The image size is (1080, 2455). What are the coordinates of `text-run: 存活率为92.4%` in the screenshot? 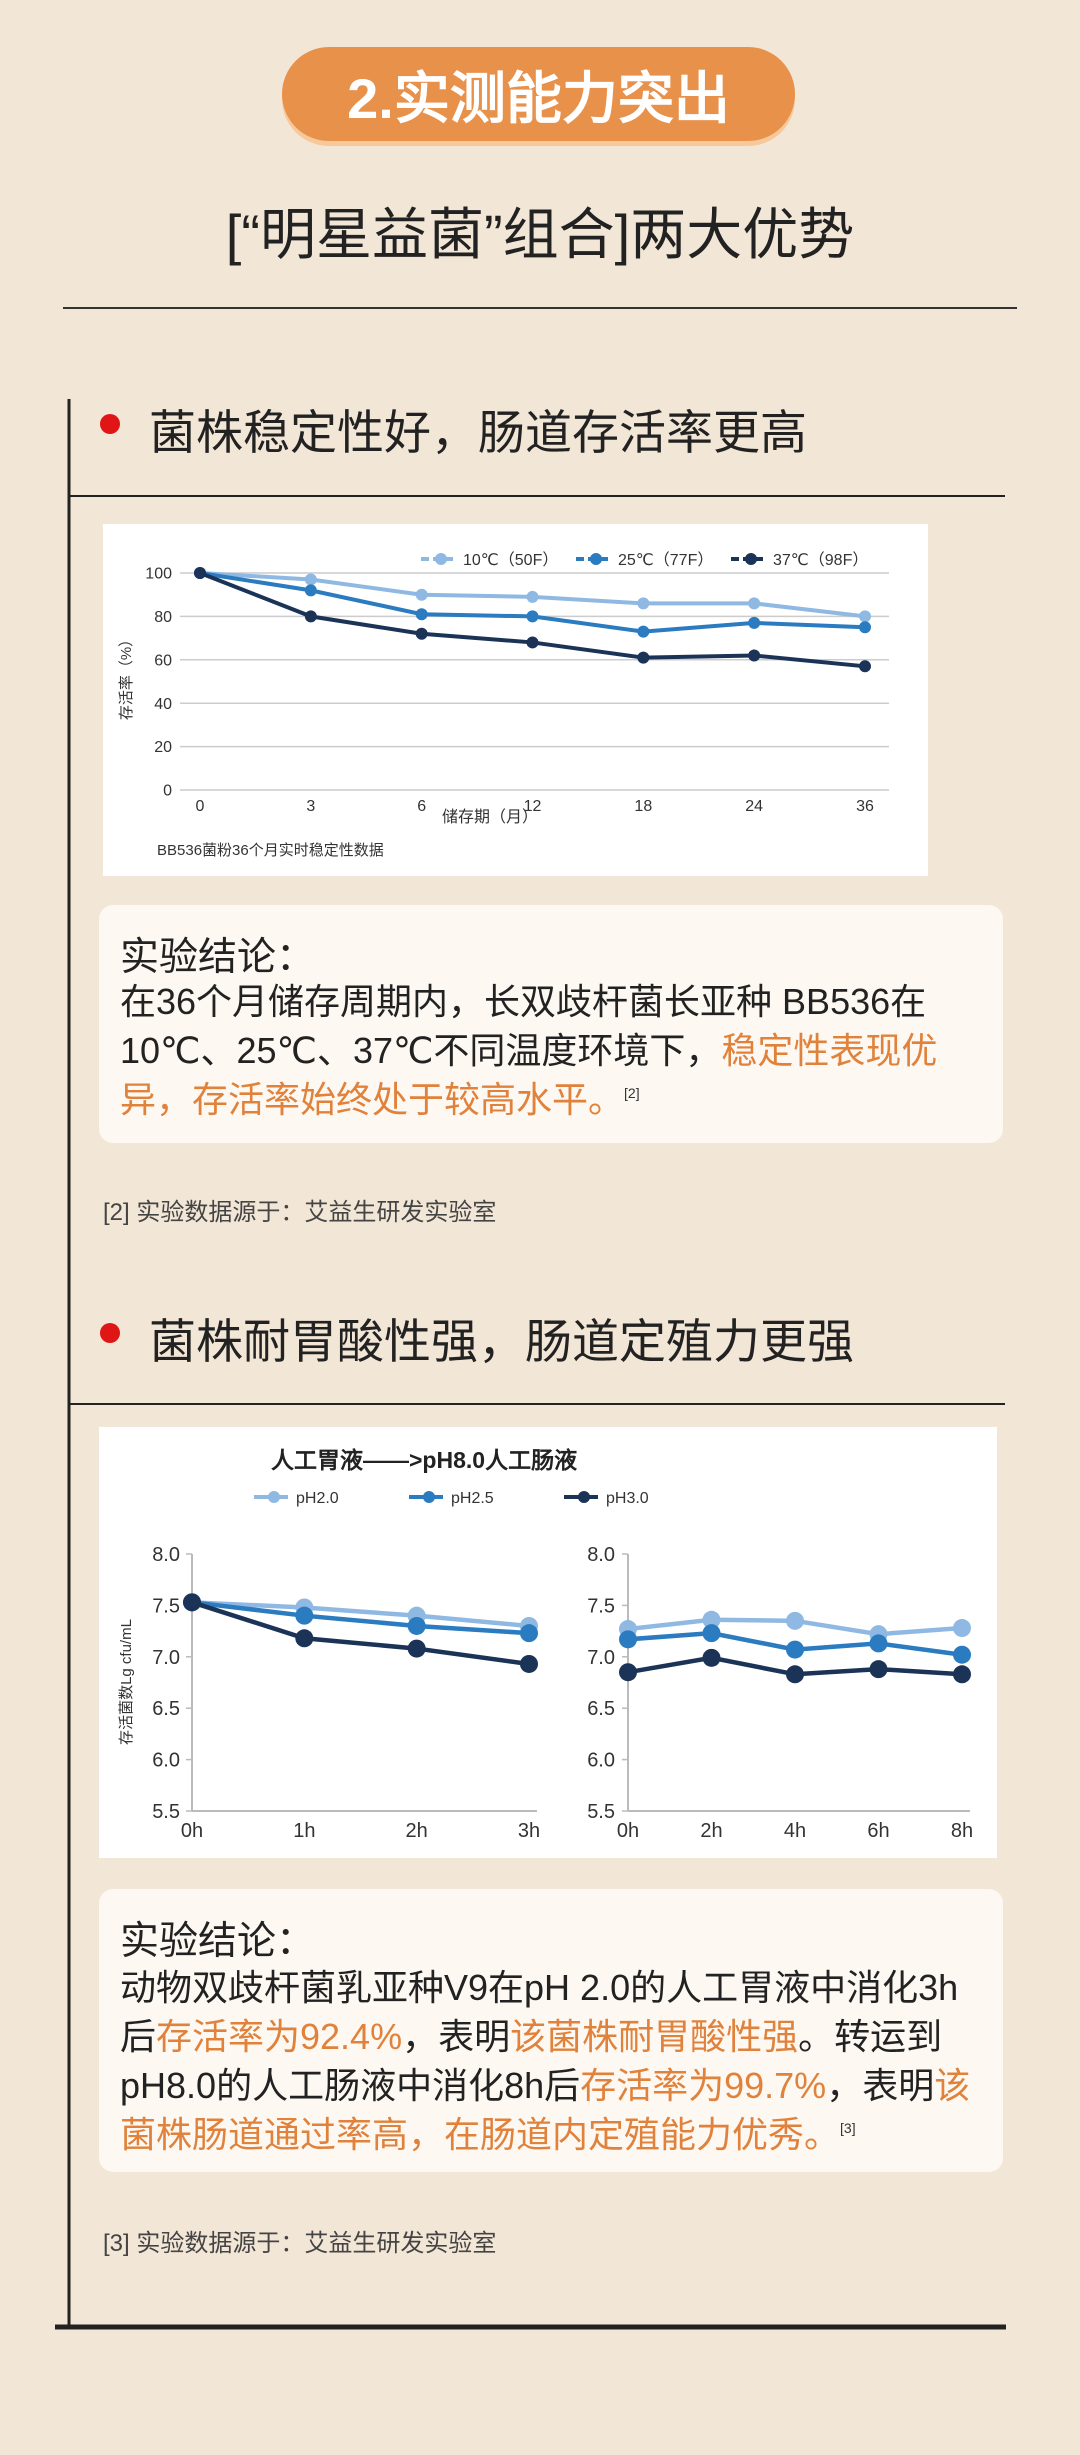 It's located at (279, 2036).